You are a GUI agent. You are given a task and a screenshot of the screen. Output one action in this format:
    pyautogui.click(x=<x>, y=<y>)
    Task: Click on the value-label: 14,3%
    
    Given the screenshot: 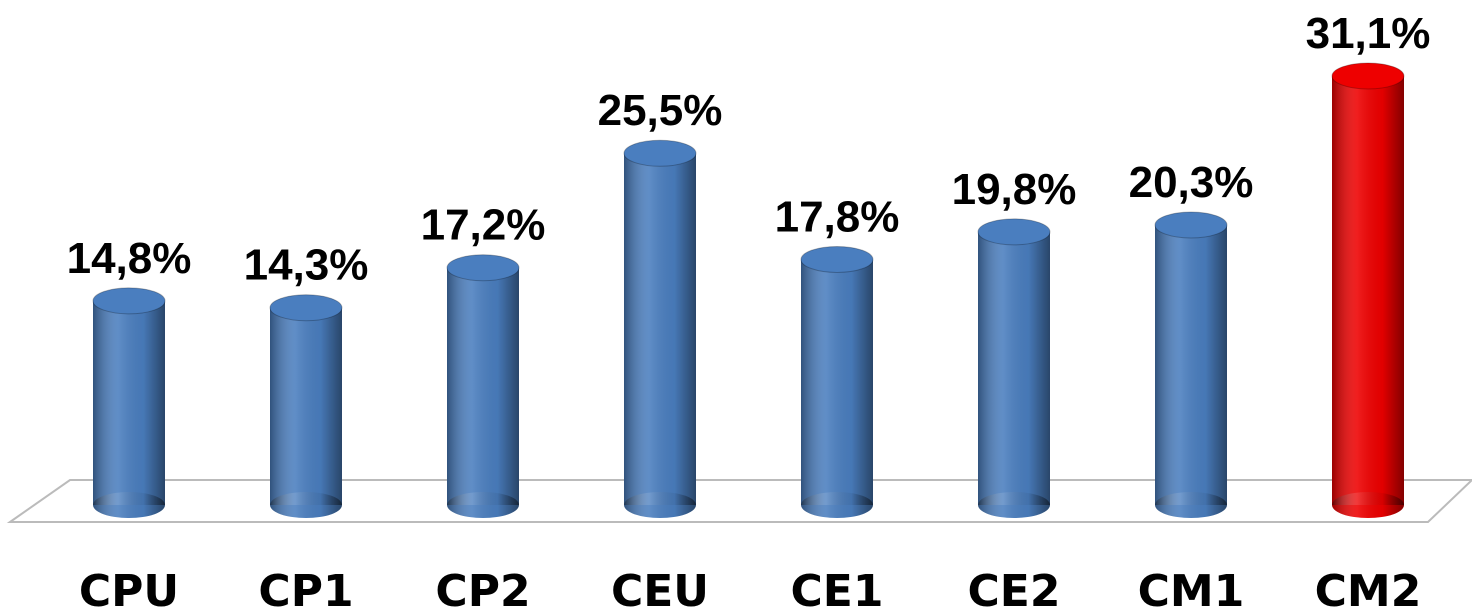 What is the action you would take?
    pyautogui.click(x=306, y=265)
    